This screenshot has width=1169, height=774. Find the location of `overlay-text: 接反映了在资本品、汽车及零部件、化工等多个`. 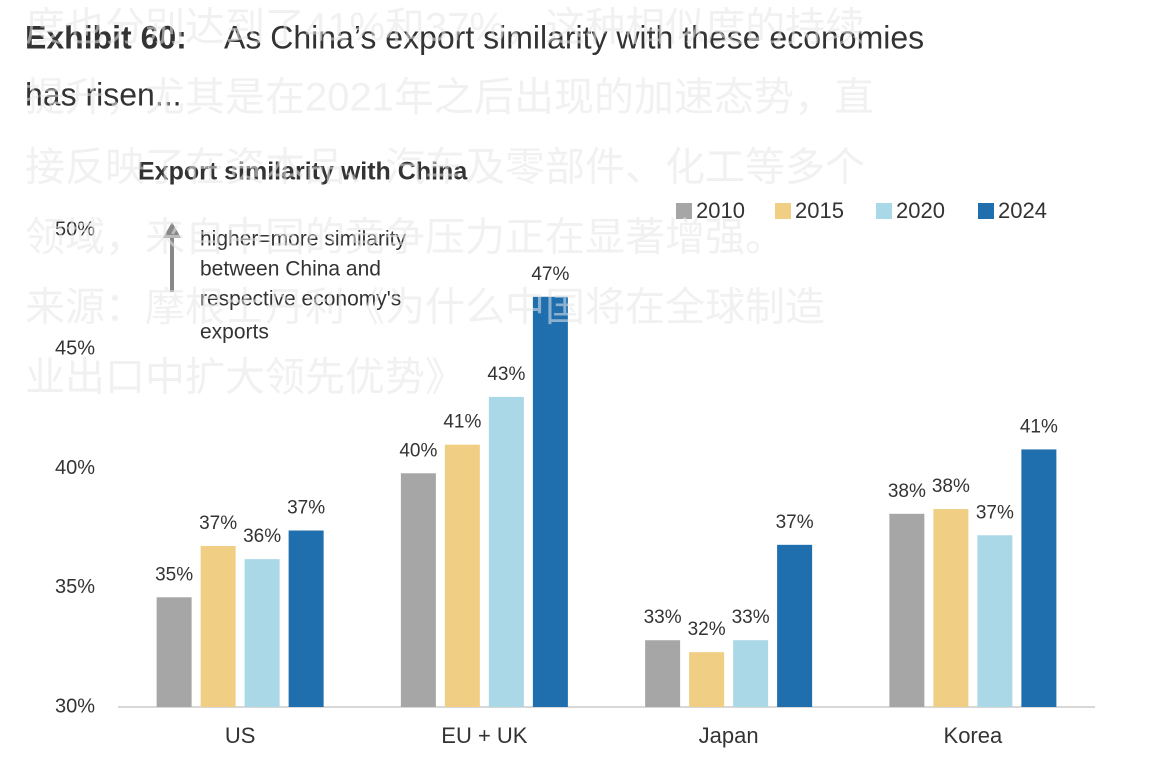

overlay-text: 接反映了在资本品、汽车及零部件、化工等多个 is located at coordinates (445, 168).